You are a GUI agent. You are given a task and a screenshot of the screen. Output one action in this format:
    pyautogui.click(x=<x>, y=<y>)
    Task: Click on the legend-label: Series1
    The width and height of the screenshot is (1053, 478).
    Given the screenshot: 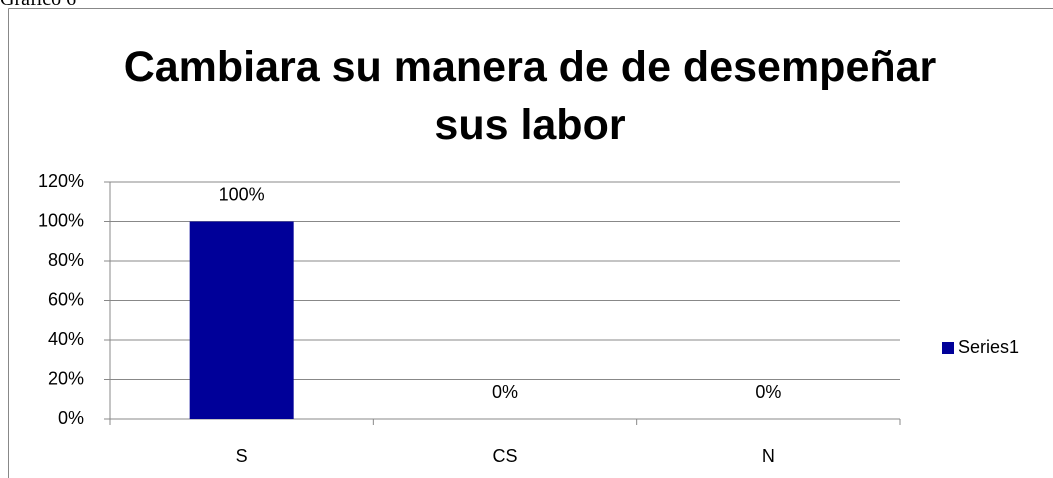 What is the action you would take?
    pyautogui.click(x=988, y=347)
    